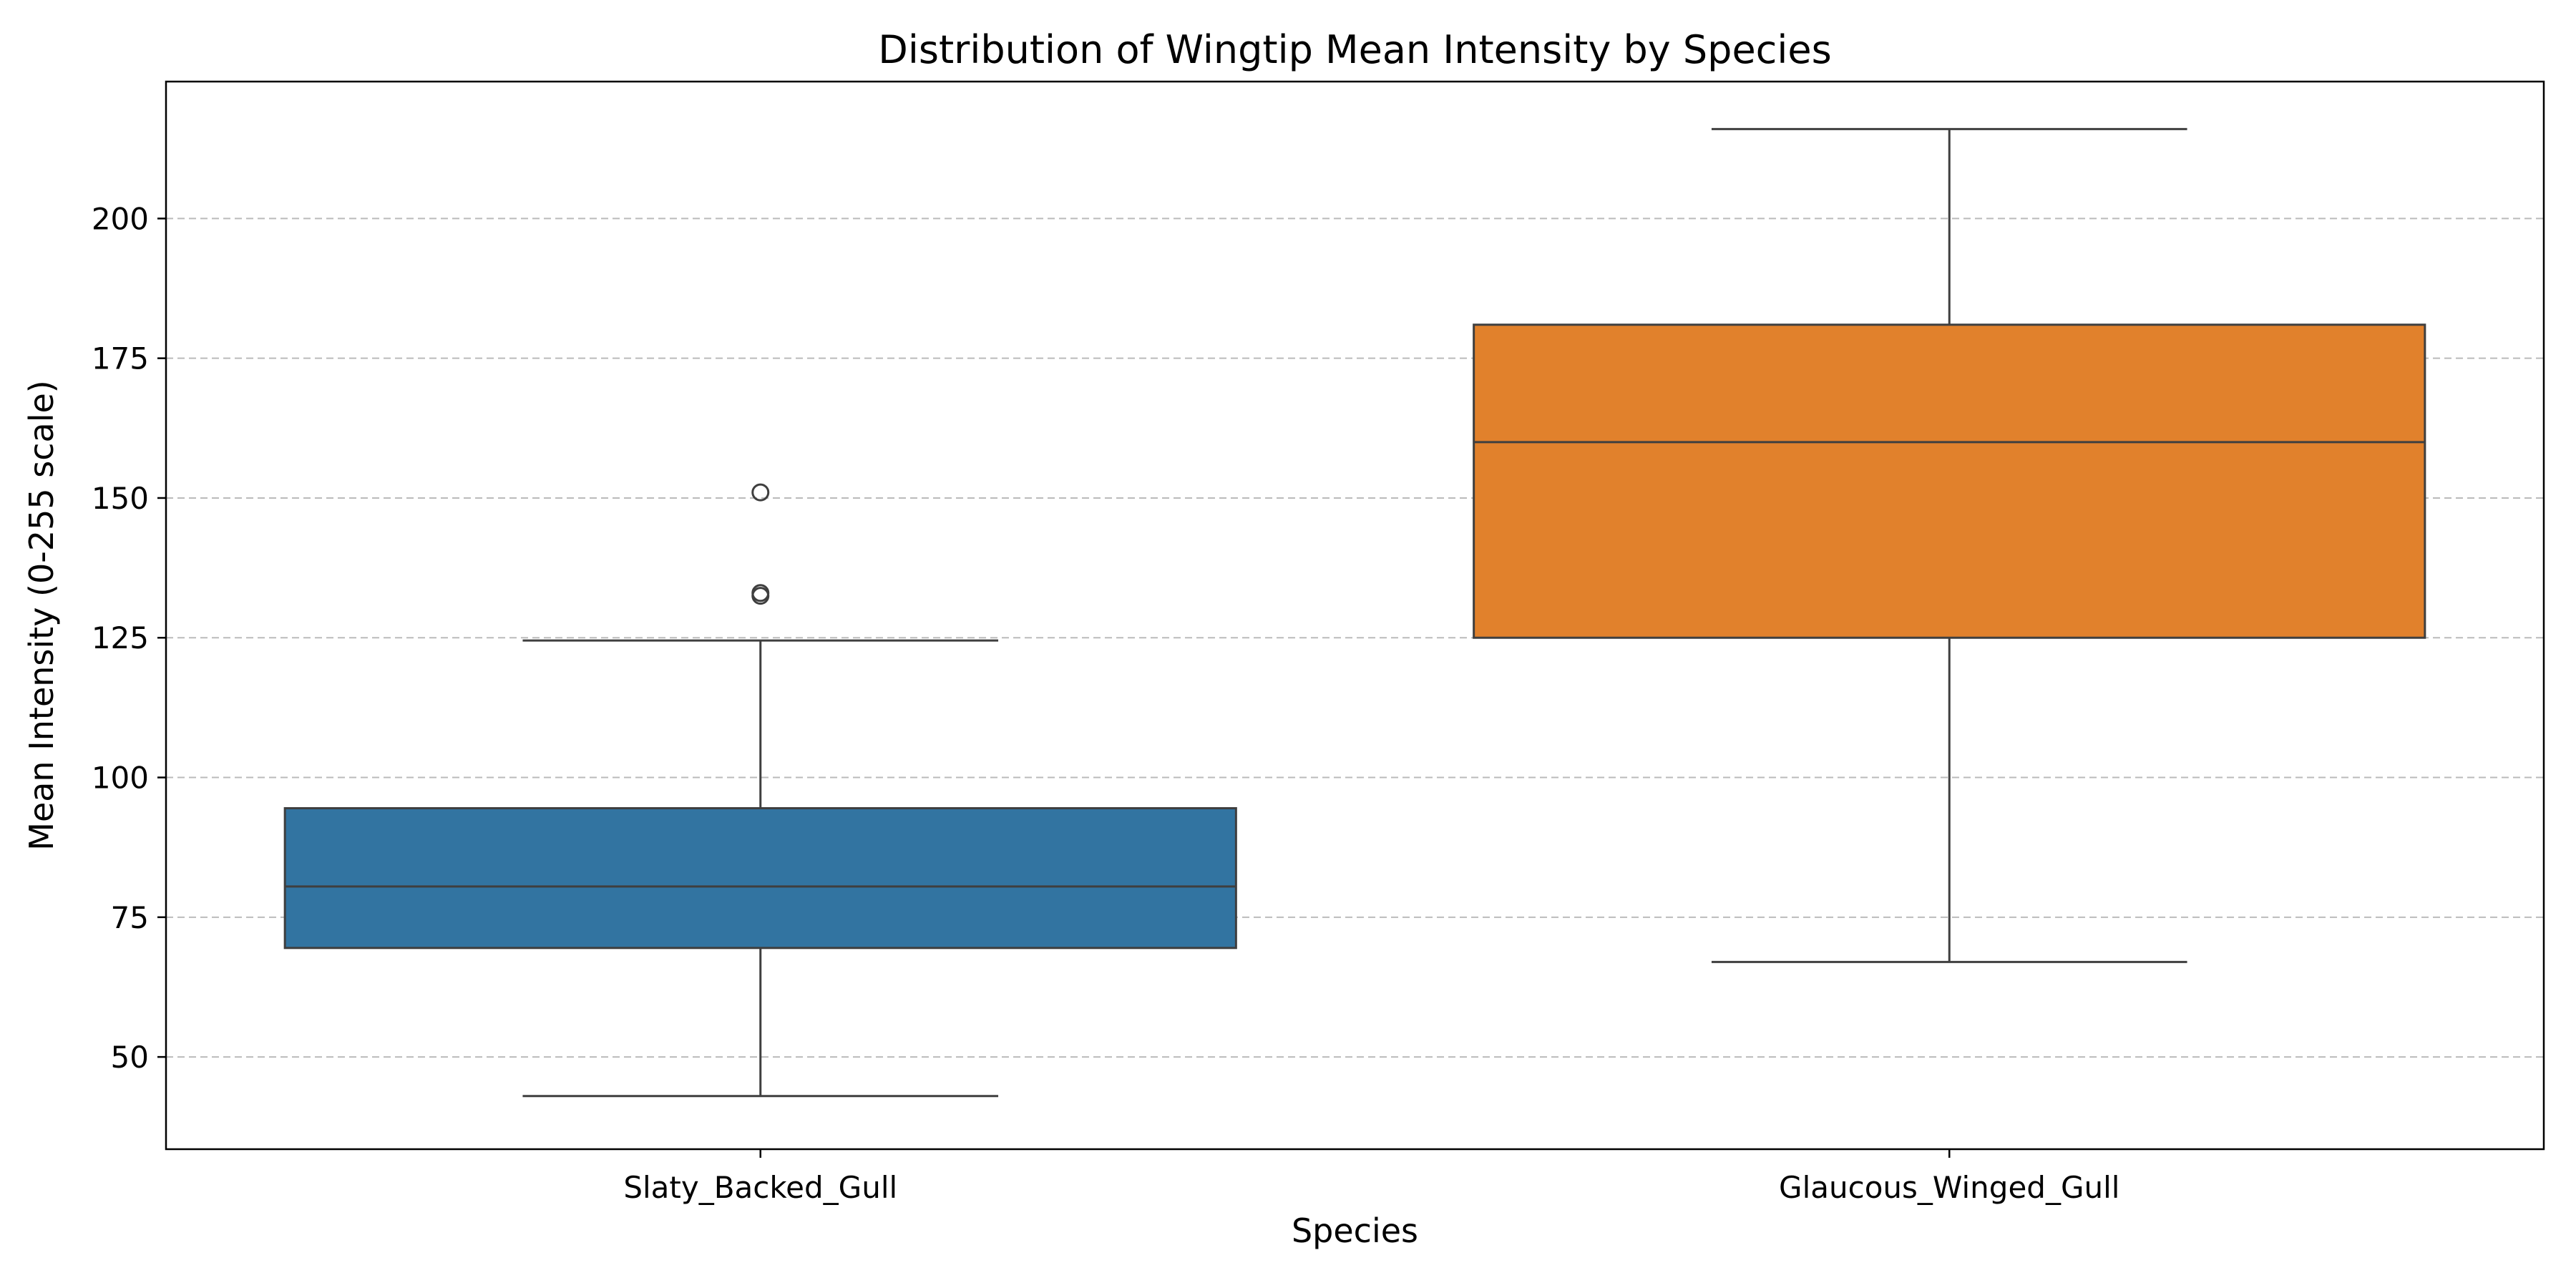 The image size is (2576, 1288). Describe the element at coordinates (120, 358) in the screenshot. I see `y-tick-label: 175` at that location.